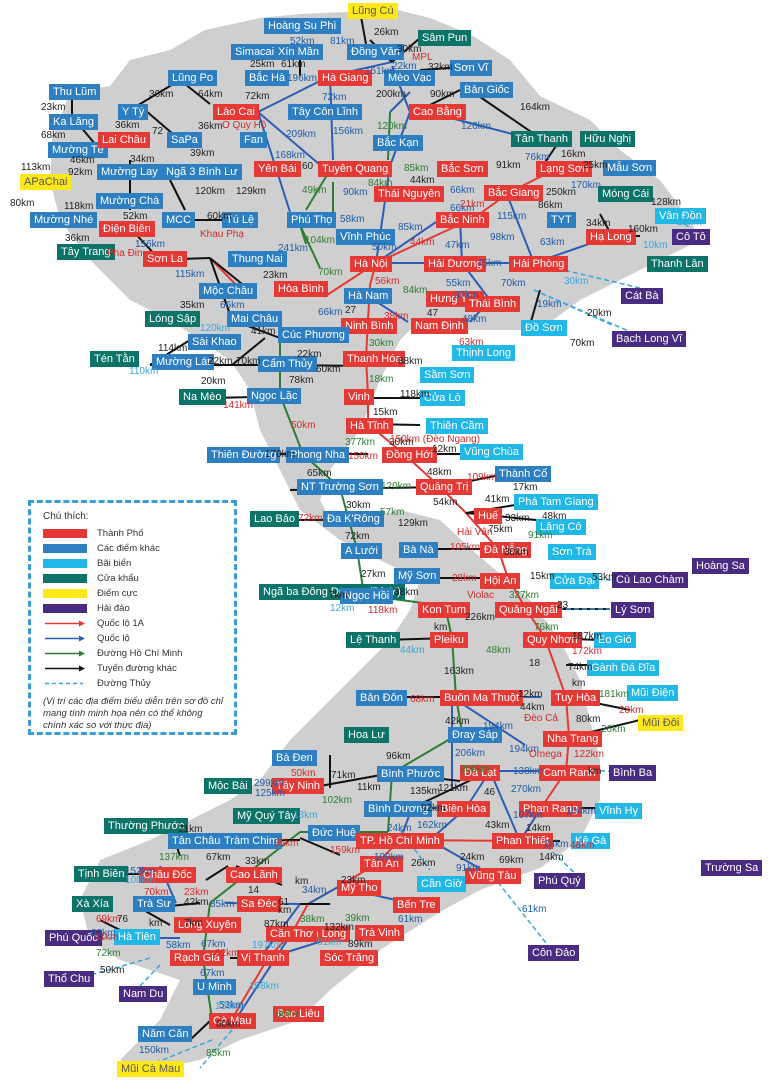 The image size is (768, 1080). Describe the element at coordinates (468, 868) in the screenshot. I see `distance-label: 91km` at that location.